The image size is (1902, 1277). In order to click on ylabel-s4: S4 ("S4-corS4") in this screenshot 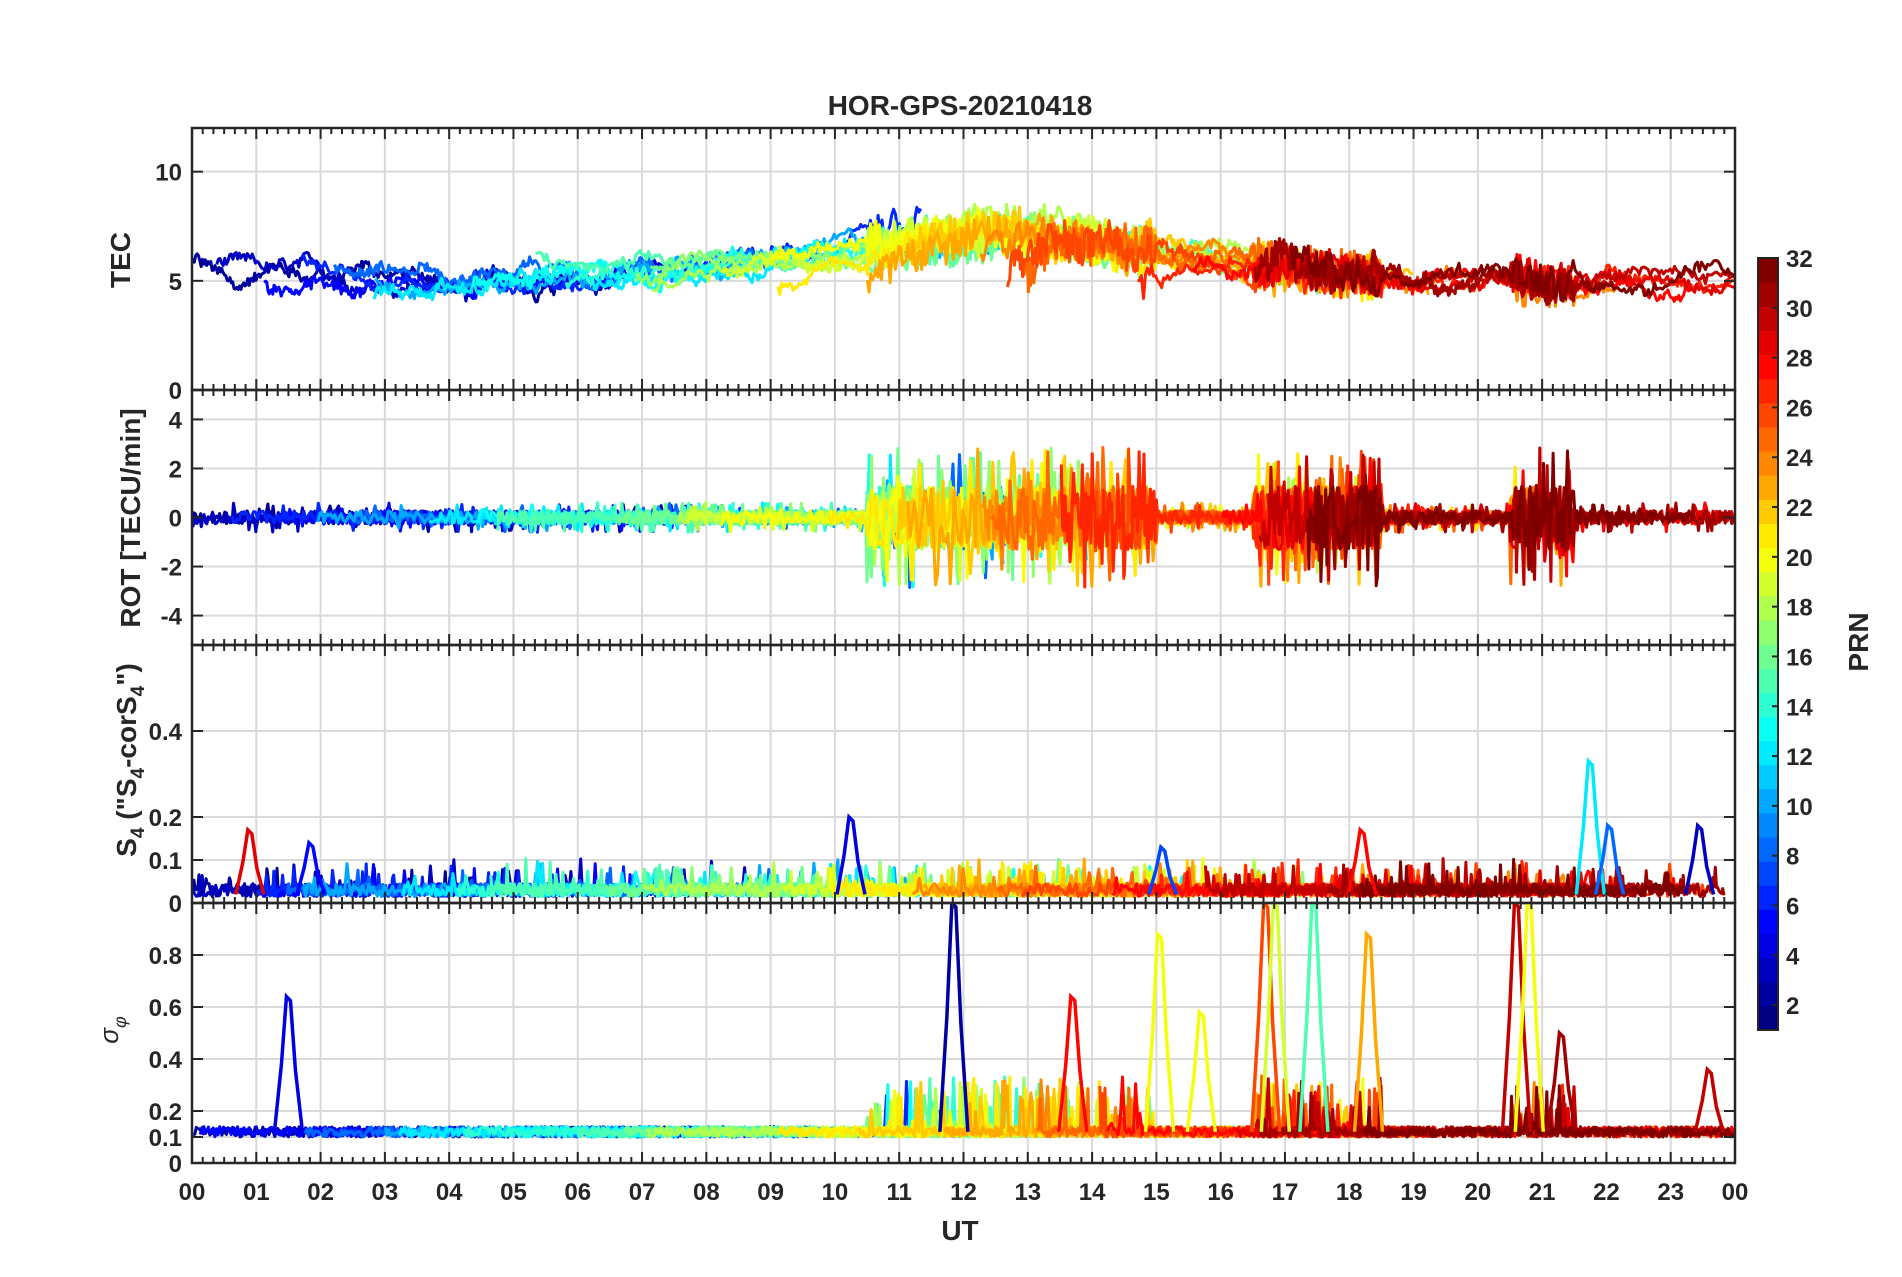, I will do `click(130, 760)`.